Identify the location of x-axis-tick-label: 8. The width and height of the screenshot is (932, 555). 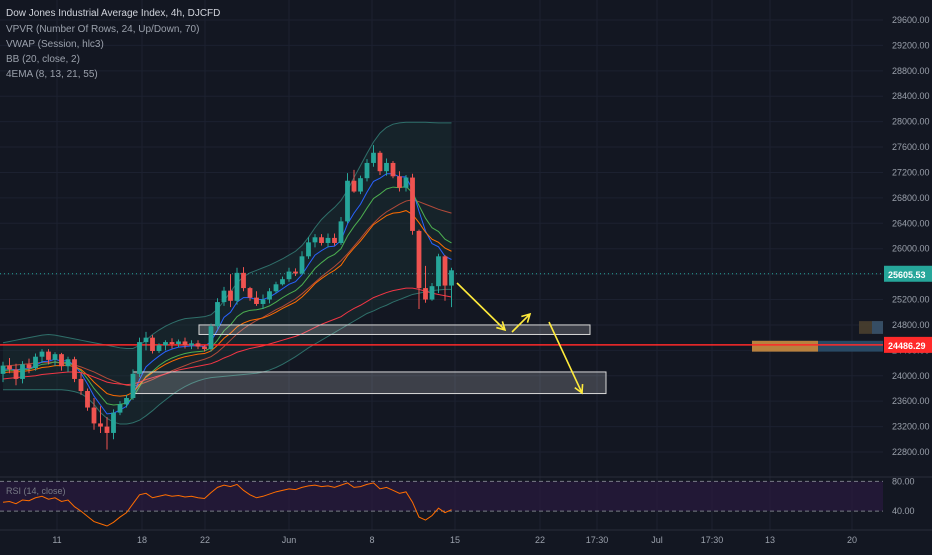
(371, 540).